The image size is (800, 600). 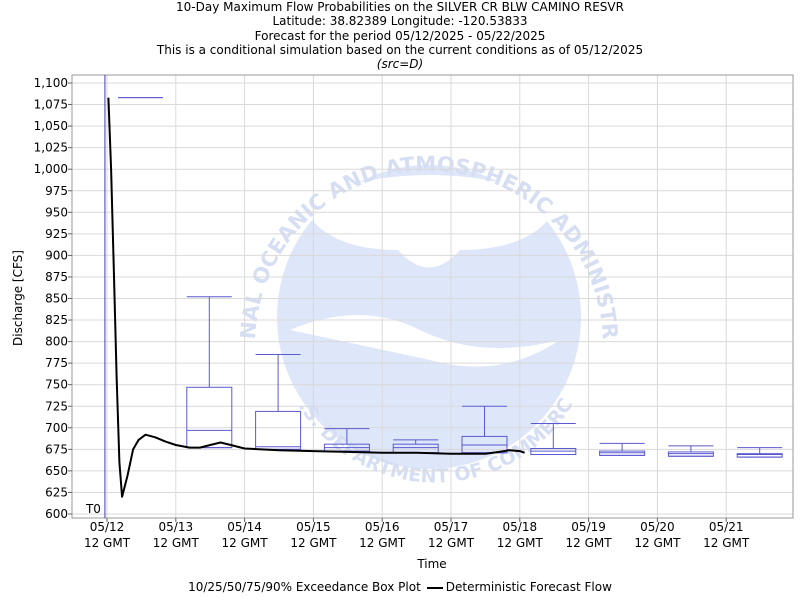 What do you see at coordinates (304, 587) in the screenshot?
I see `legend-box-label: 10/25/50/75/90% Exceedance Box Plot` at bounding box center [304, 587].